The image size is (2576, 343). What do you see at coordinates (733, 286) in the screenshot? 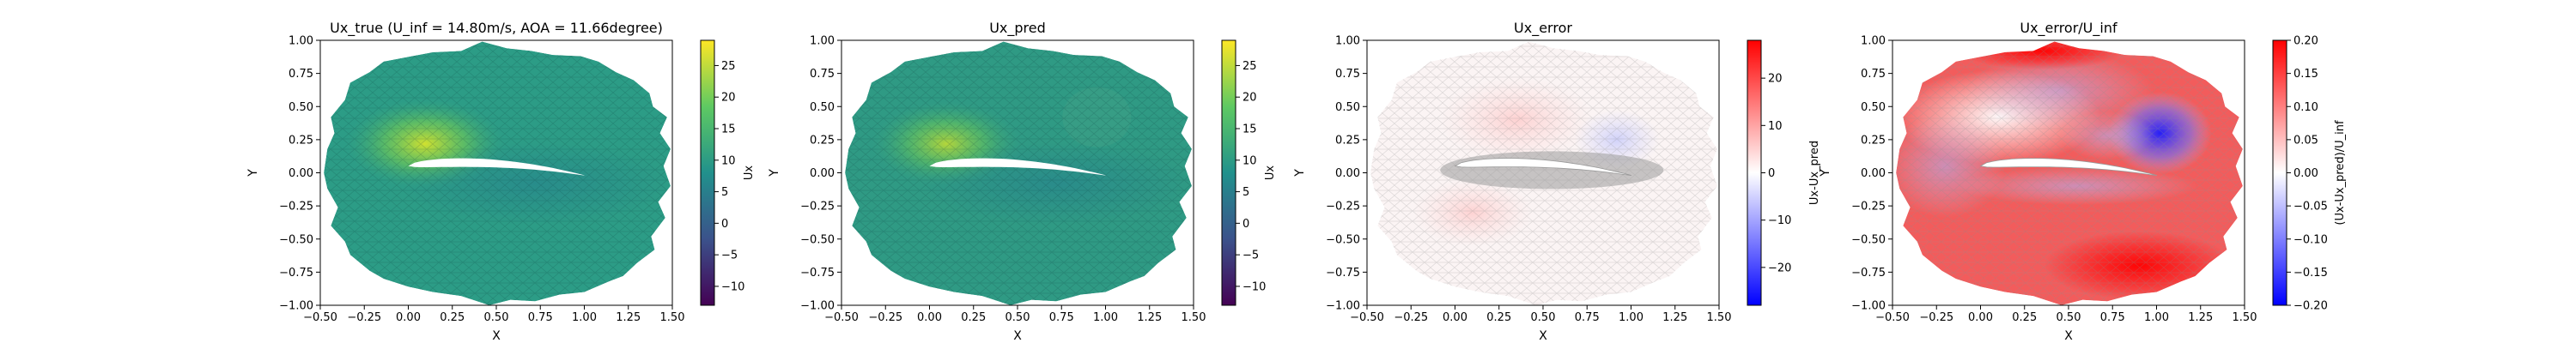
I see `colorbar-tick-label: −10` at bounding box center [733, 286].